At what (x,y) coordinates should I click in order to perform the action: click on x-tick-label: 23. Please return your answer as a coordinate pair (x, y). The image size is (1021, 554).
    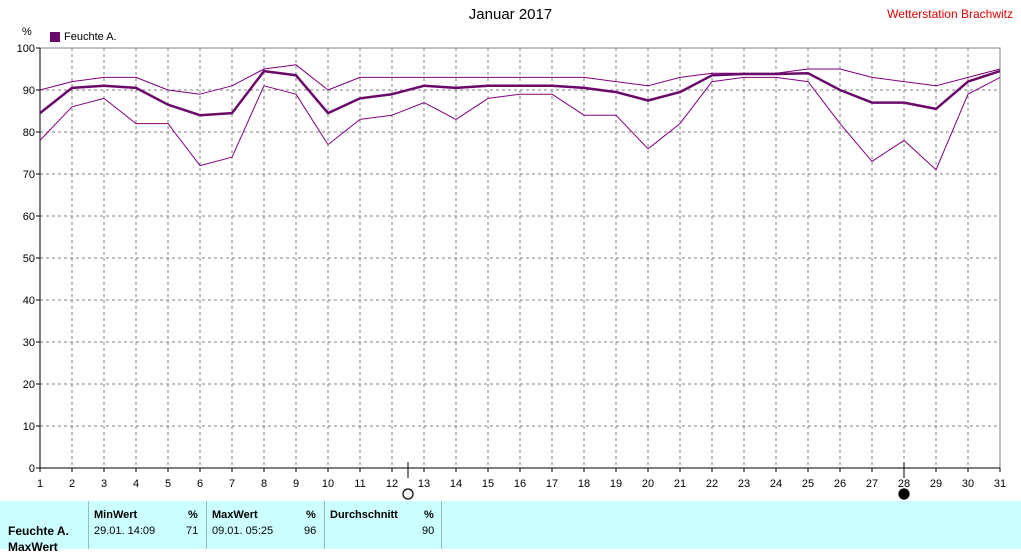
    Looking at the image, I should click on (744, 484).